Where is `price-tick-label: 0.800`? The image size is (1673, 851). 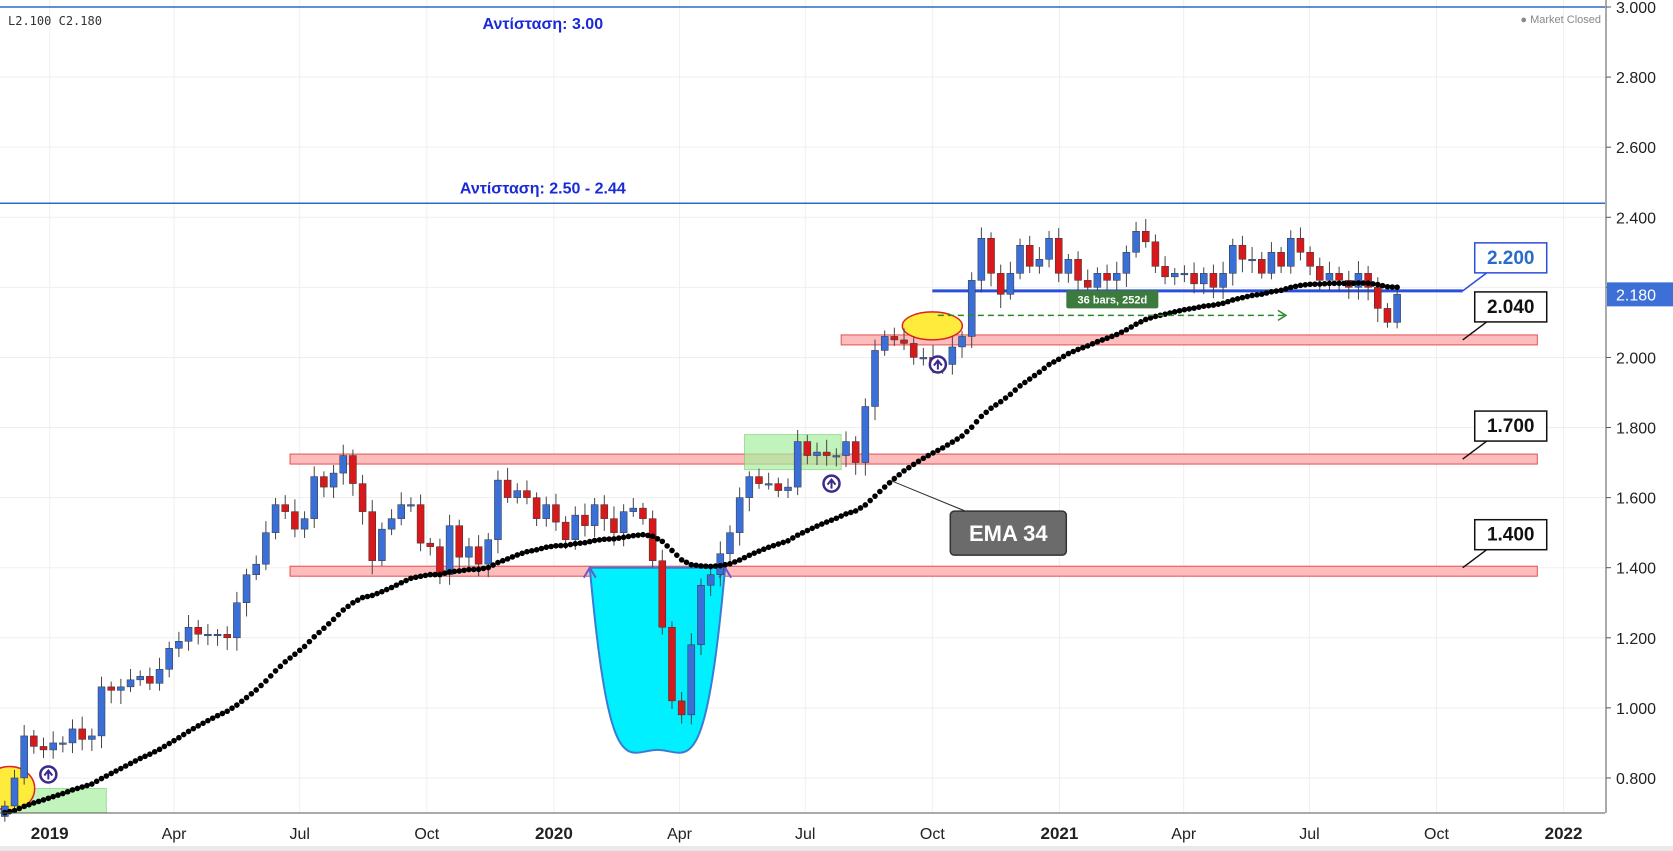
price-tick-label: 0.800 is located at coordinates (1636, 779).